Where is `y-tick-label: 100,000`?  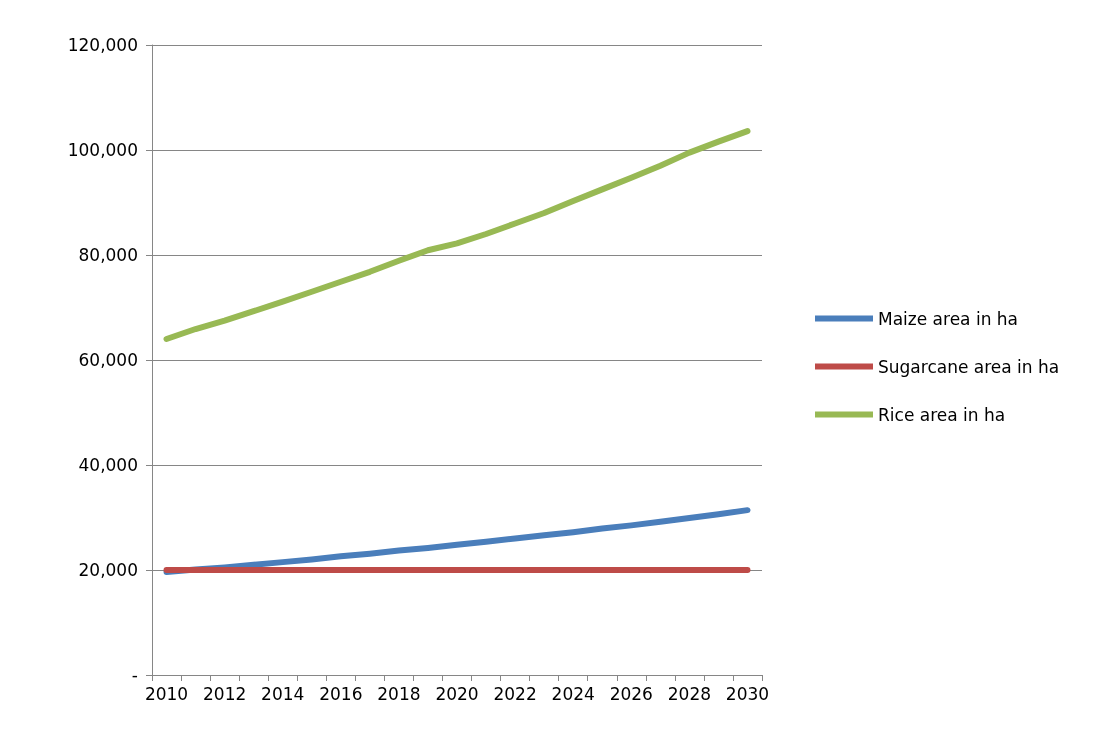
y-tick-label: 100,000 is located at coordinates (102, 150).